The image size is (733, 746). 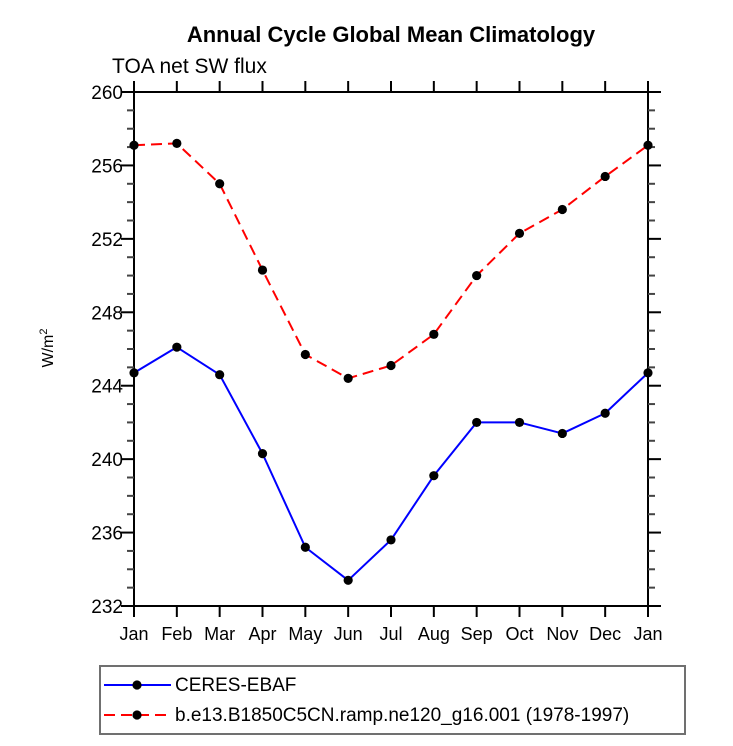 What do you see at coordinates (107, 607) in the screenshot?
I see `y-tick-label: 232` at bounding box center [107, 607].